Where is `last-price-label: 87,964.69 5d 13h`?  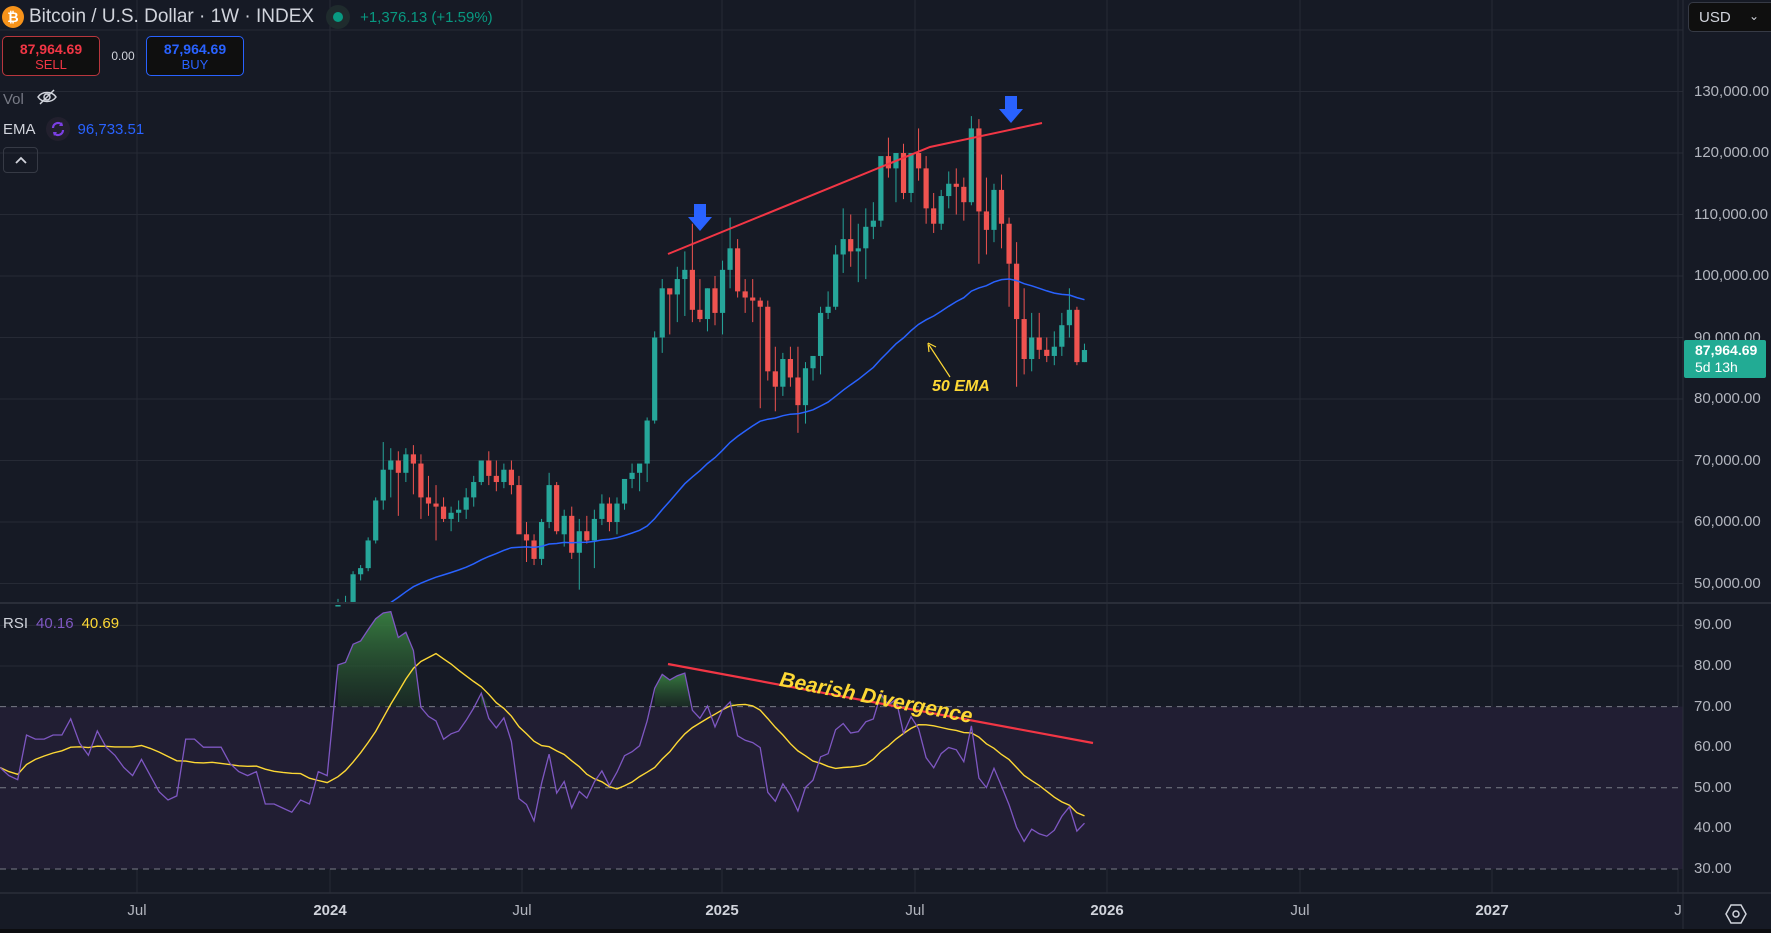 last-price-label: 87,964.69 5d 13h is located at coordinates (1725, 359).